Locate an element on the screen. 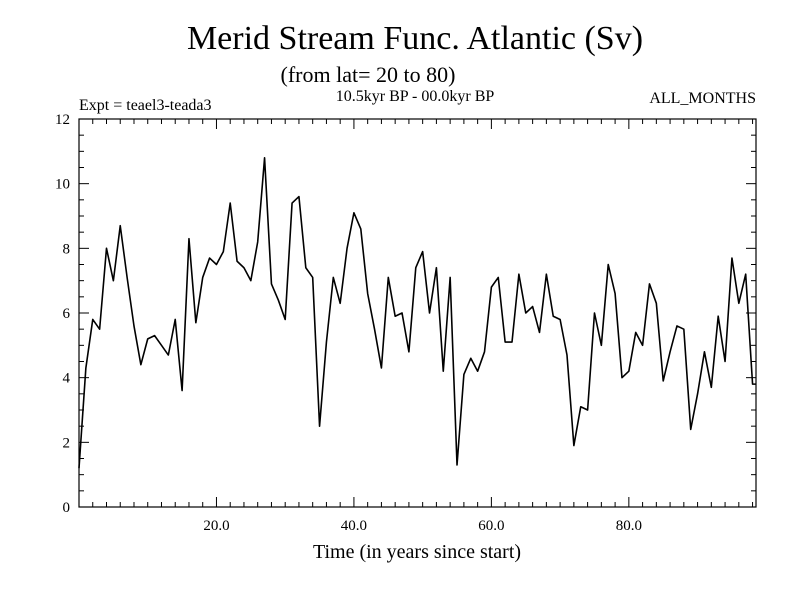  chart-title: Merid Stream Func. Atlantic (Sv) is located at coordinates (415, 38).